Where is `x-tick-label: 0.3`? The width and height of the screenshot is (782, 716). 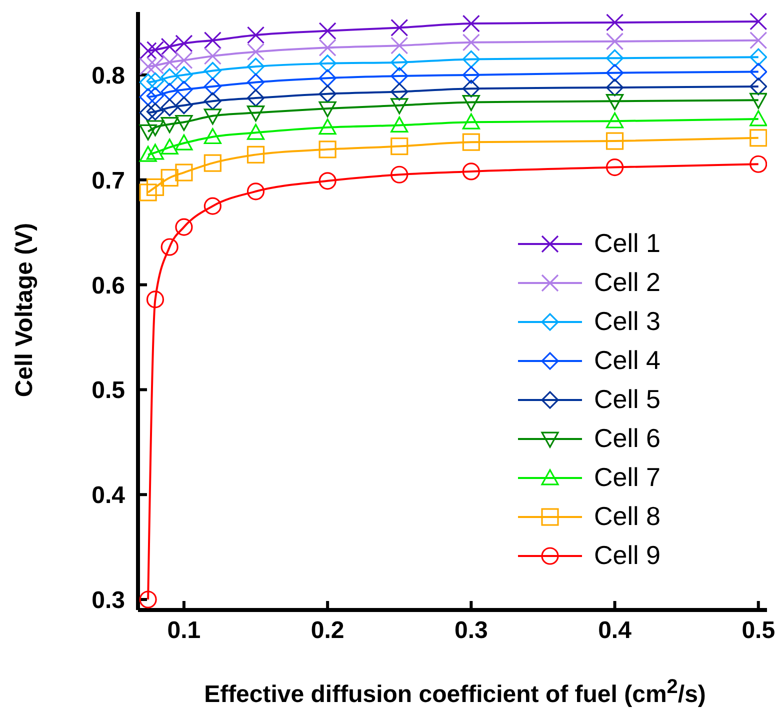 x-tick-label: 0.3 is located at coordinates (471, 630).